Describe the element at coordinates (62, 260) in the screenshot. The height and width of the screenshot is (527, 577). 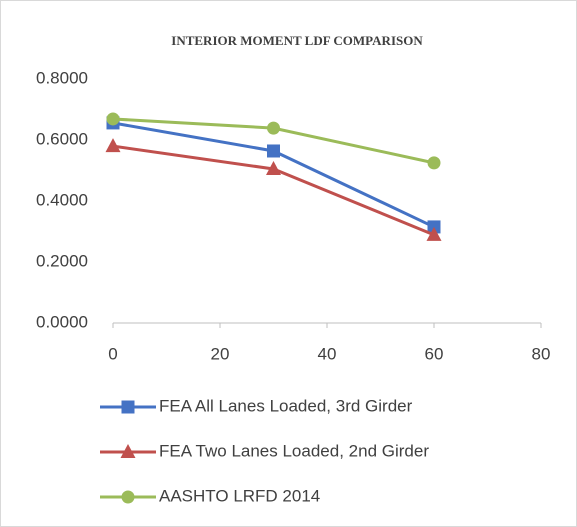
I see `y-tick-label: 0.2000` at that location.